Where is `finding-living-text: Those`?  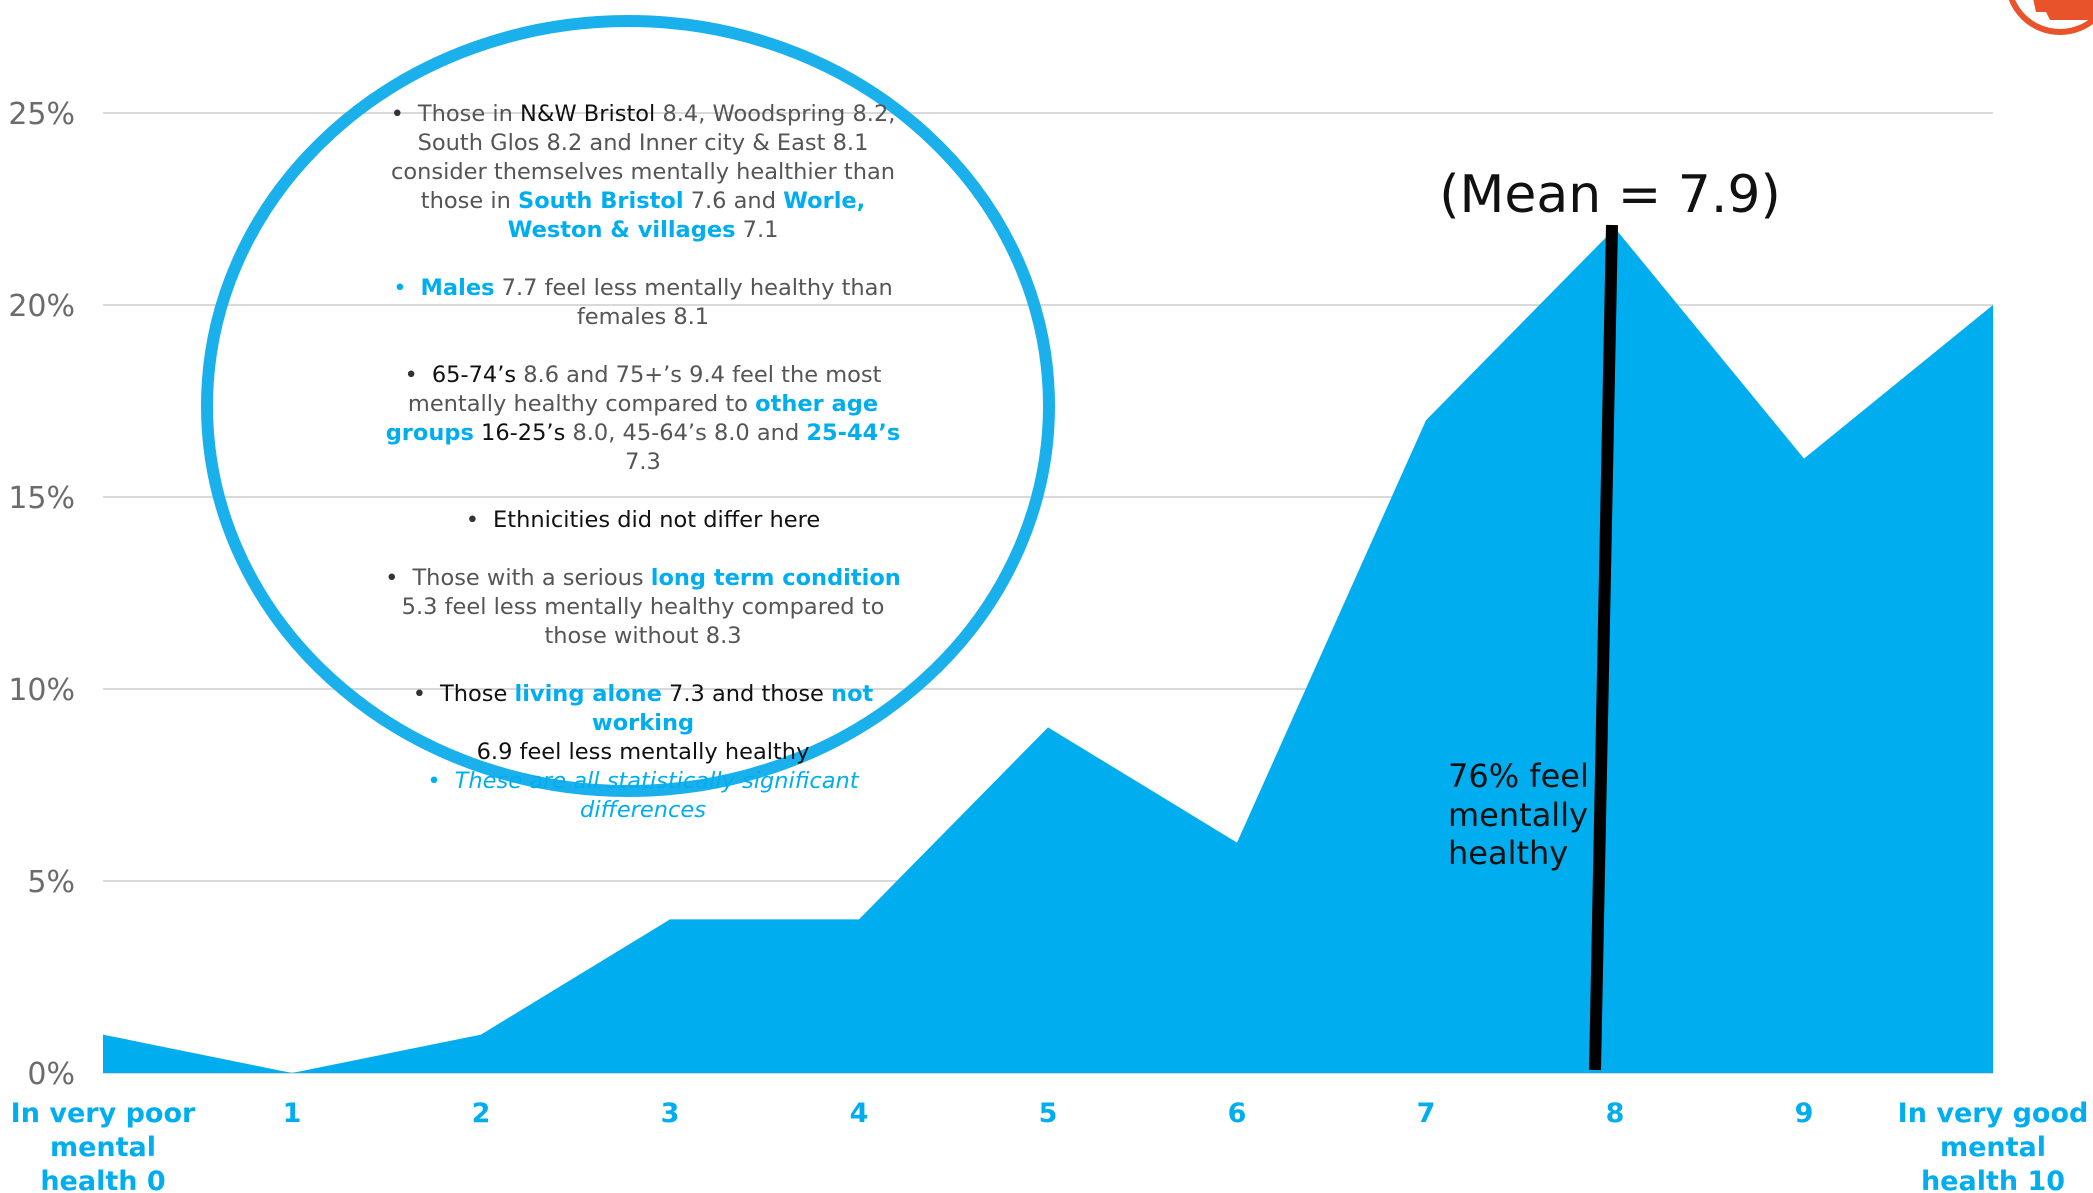 finding-living-text: Those is located at coordinates (477, 694).